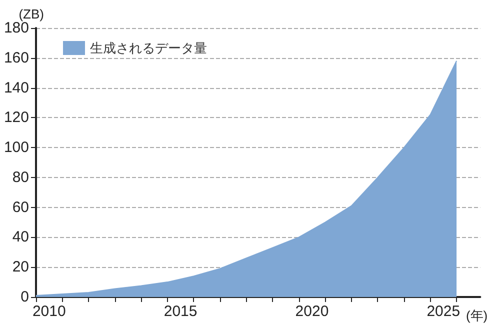 The height and width of the screenshot is (326, 490). What do you see at coordinates (24, 297) in the screenshot?
I see `y-tick-label: 0` at bounding box center [24, 297].